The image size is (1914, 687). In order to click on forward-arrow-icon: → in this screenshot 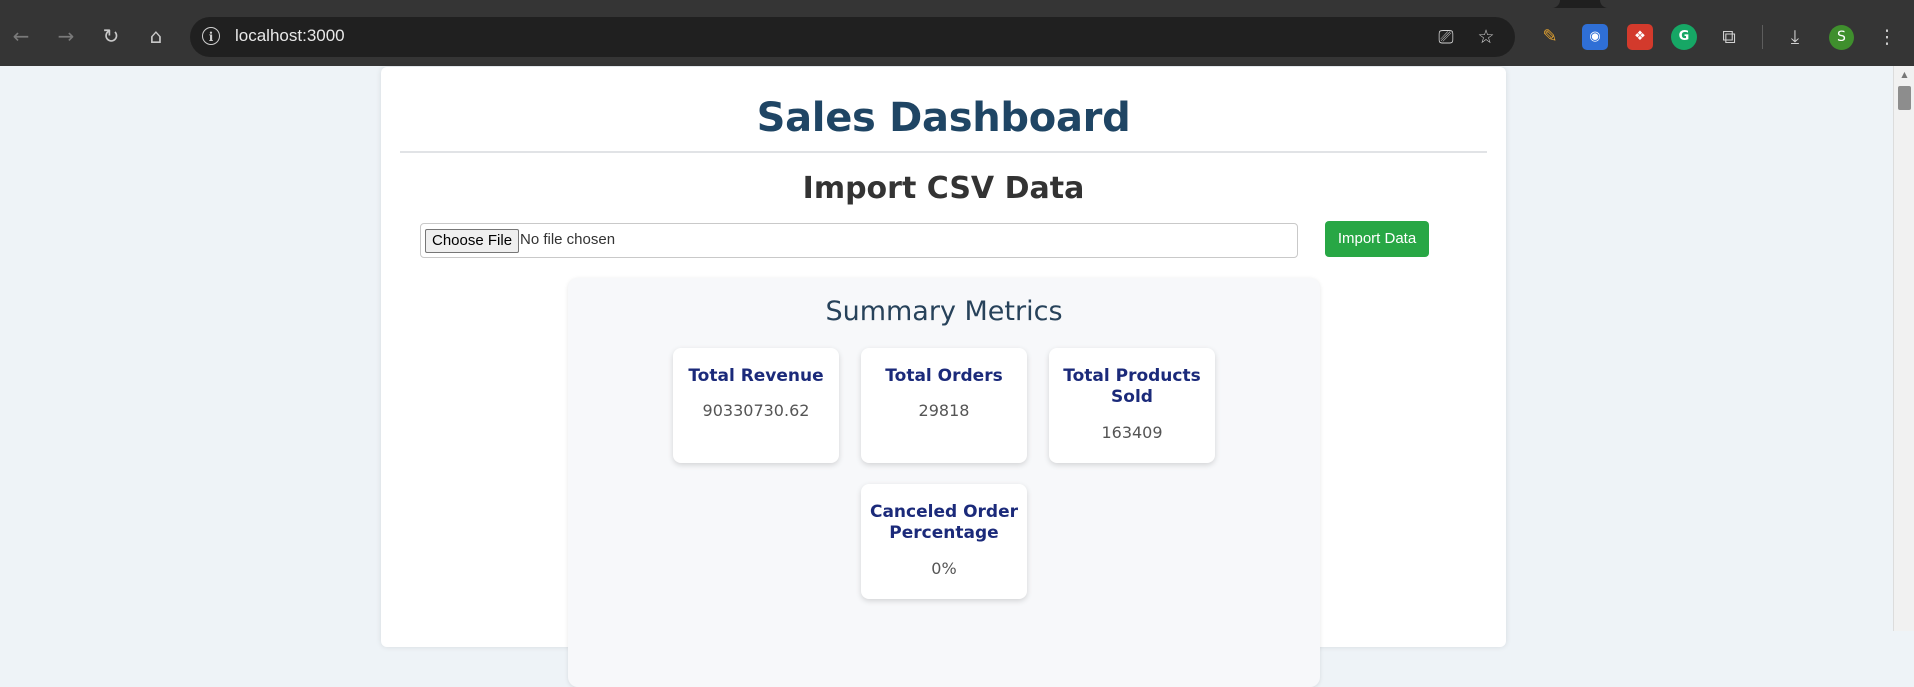, I will do `click(66, 36)`.